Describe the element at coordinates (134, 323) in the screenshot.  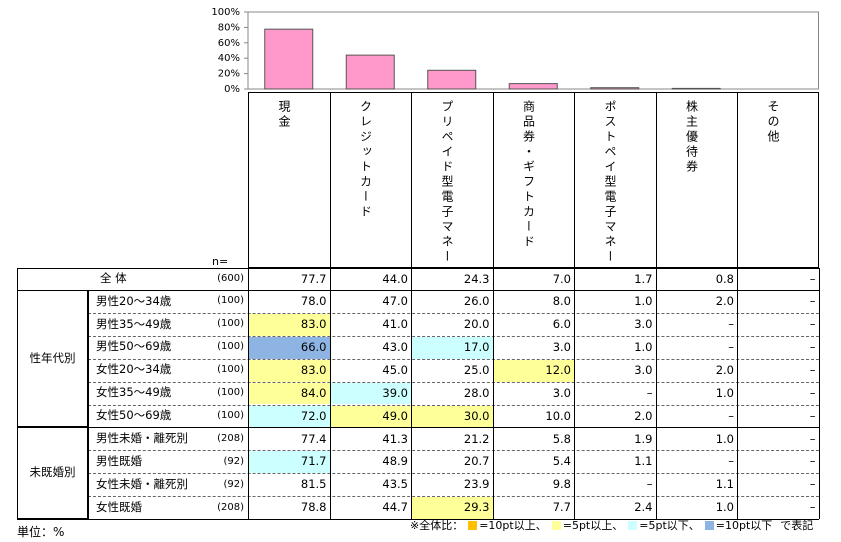
I see `row-label: 男性35～49歳` at that location.